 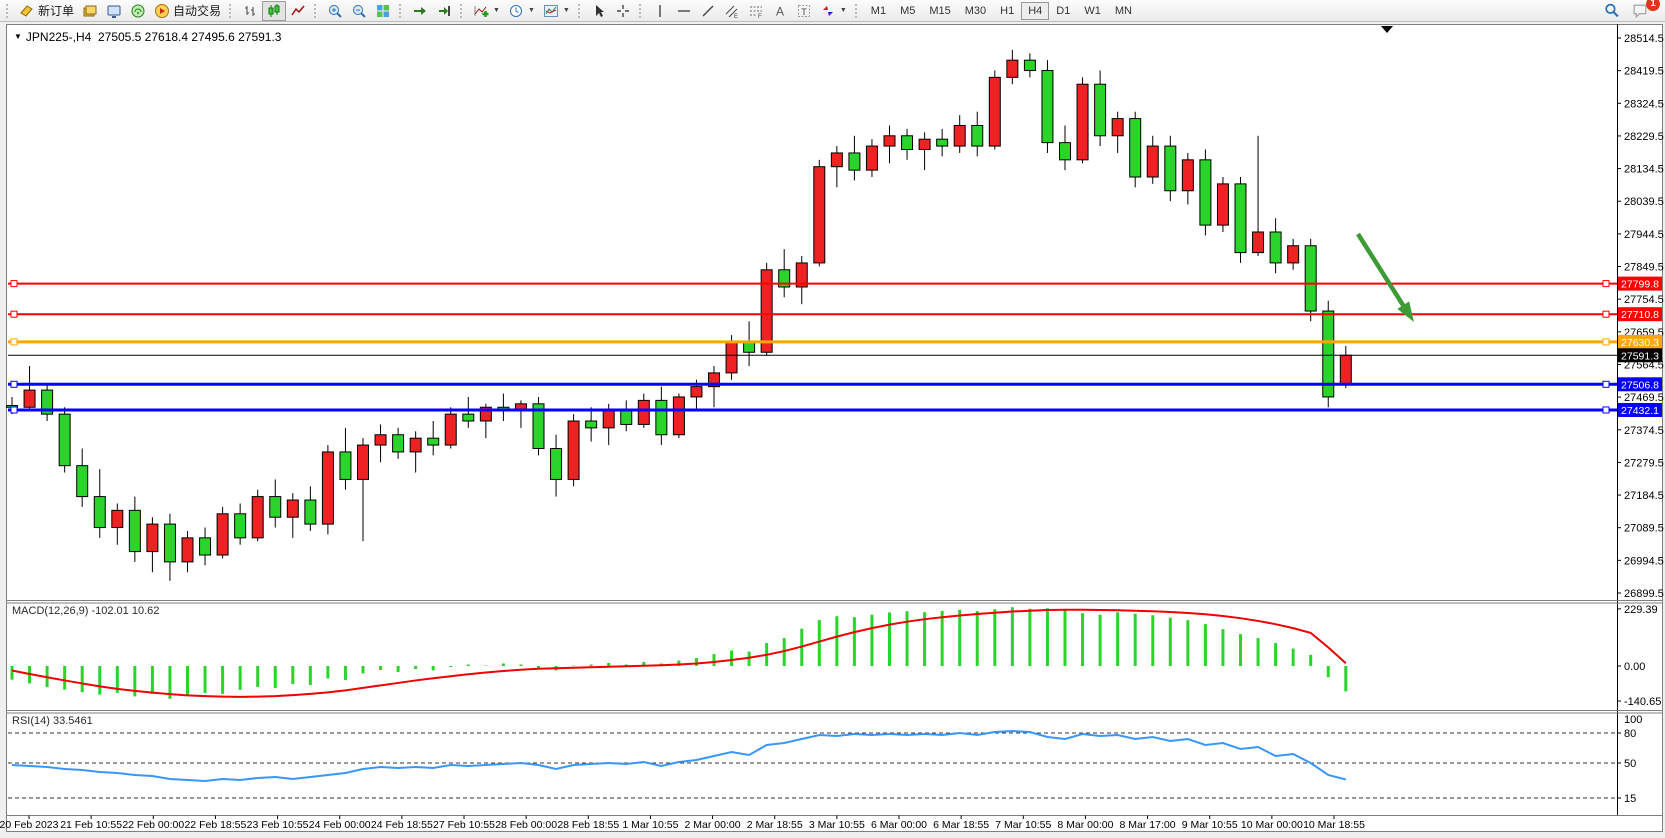 I want to click on bar-chart-button, so click(x=250, y=11).